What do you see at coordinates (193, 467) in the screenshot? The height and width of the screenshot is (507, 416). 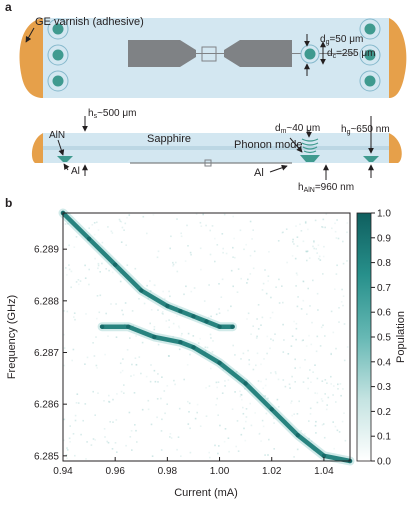 I see `x-axis-ticks: 0.94 0.96 0.98 1.00 1.02 1.04` at bounding box center [193, 467].